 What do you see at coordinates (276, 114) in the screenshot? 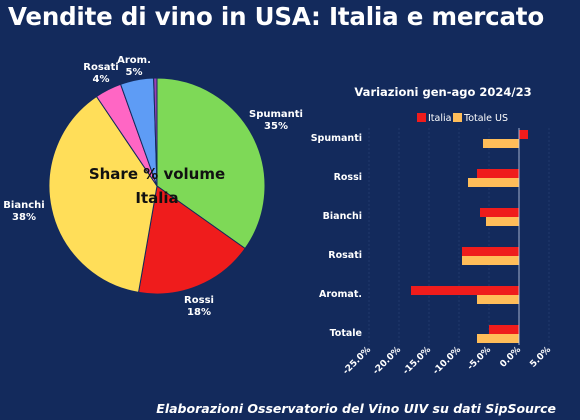
I see `pie-label-spumanti: Spumanti` at bounding box center [276, 114].